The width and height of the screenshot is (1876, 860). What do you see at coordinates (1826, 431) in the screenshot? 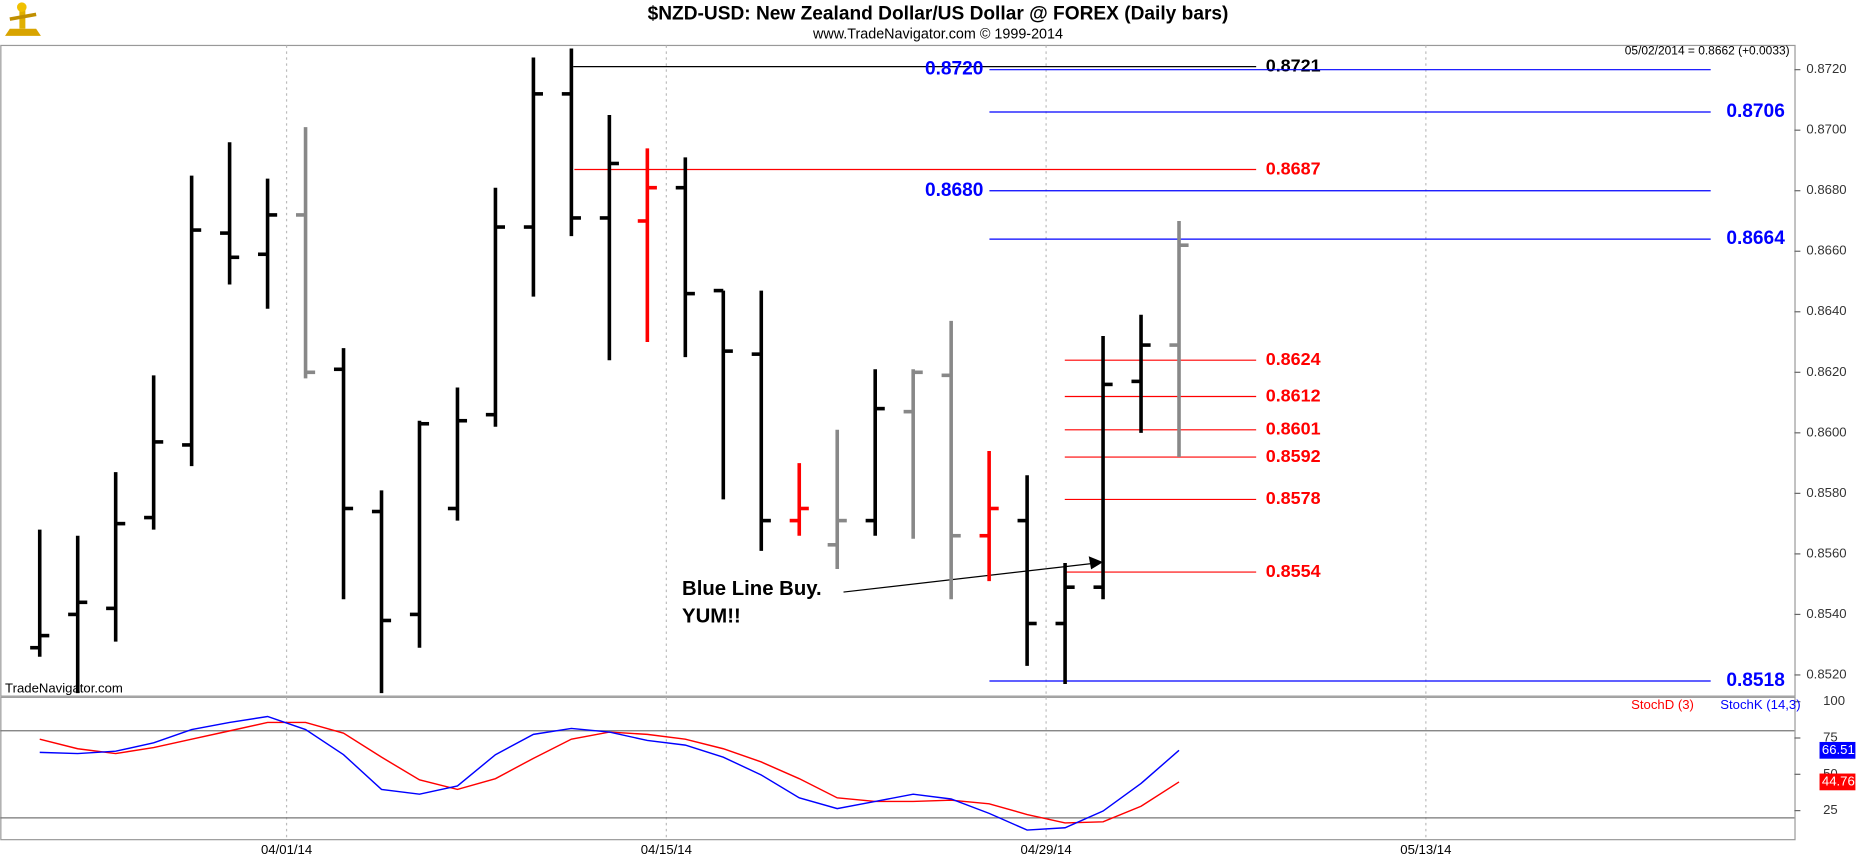
I see `y-tick-label: 0.8600` at bounding box center [1826, 431].